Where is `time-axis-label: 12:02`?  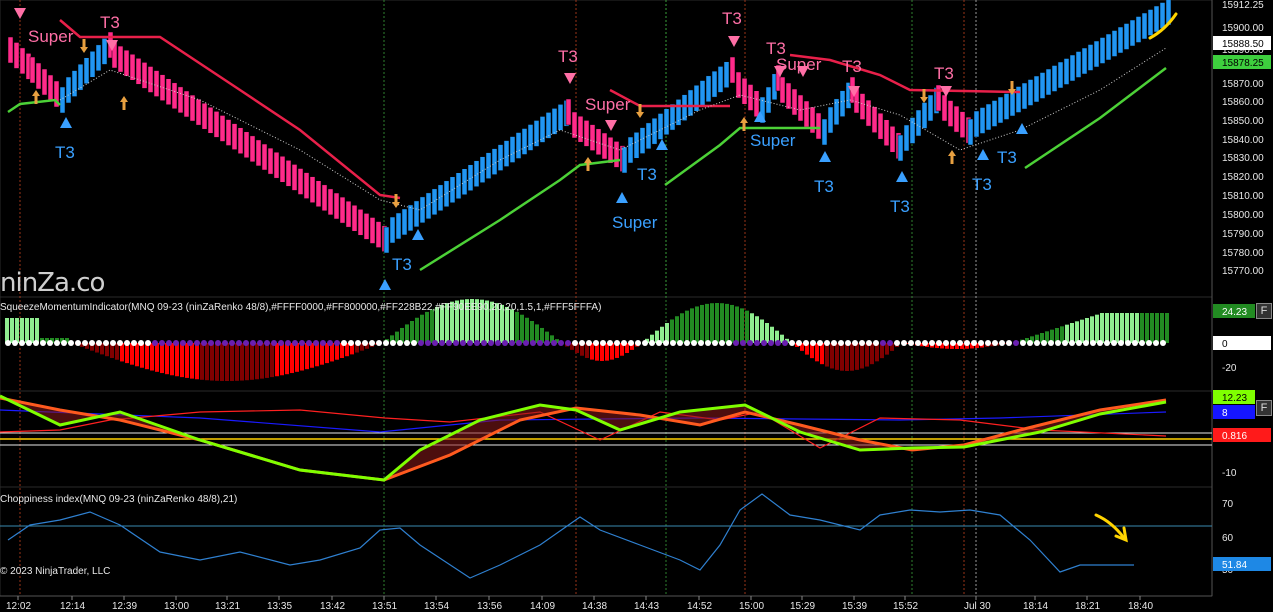 time-axis-label: 12:02 is located at coordinates (18, 606).